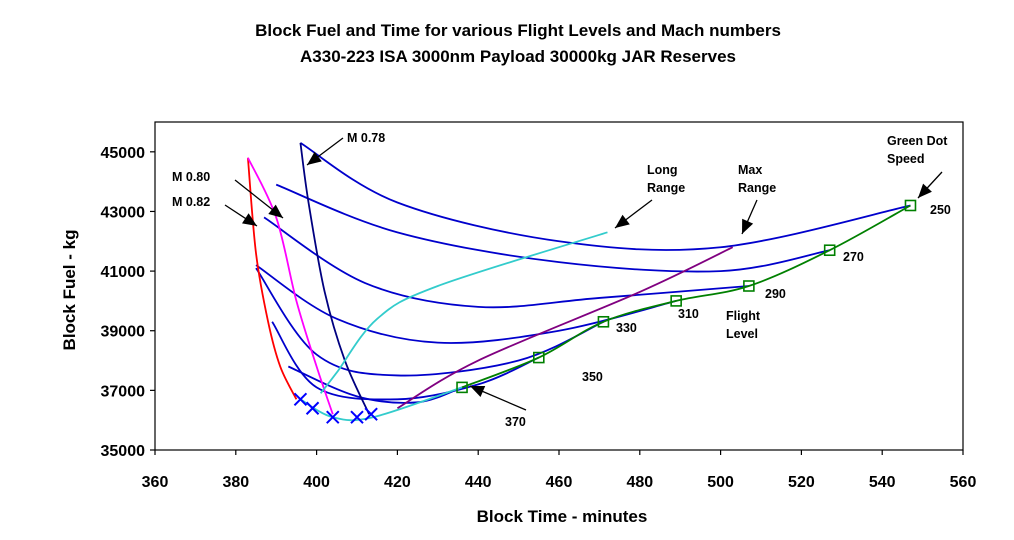 The width and height of the screenshot is (1014, 540). What do you see at coordinates (562, 516) in the screenshot?
I see `x-axis-label: Block Time - minutes` at bounding box center [562, 516].